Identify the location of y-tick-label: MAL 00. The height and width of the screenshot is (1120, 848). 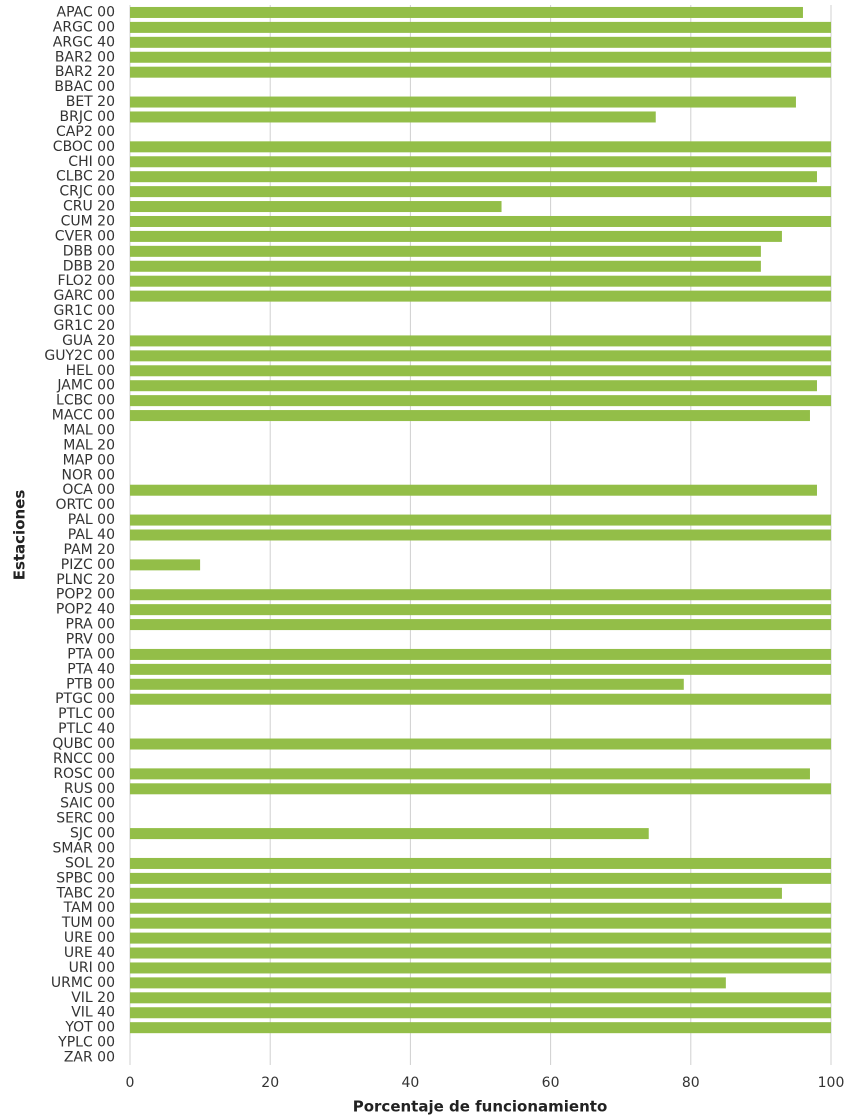
(89, 430).